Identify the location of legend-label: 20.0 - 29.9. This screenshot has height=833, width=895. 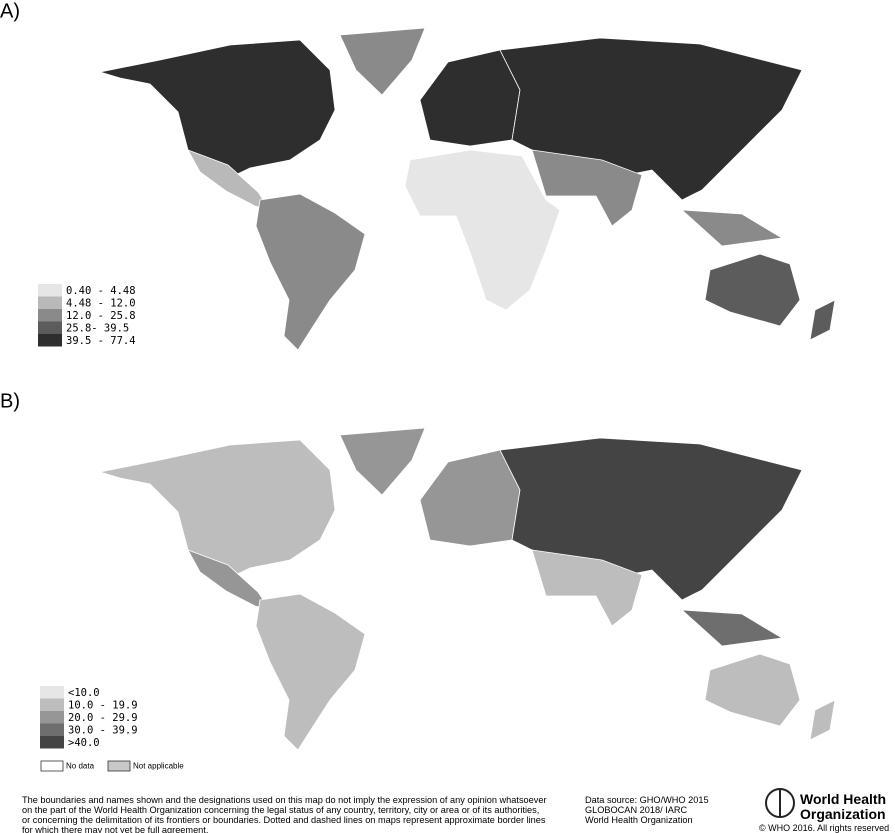
(103, 718).